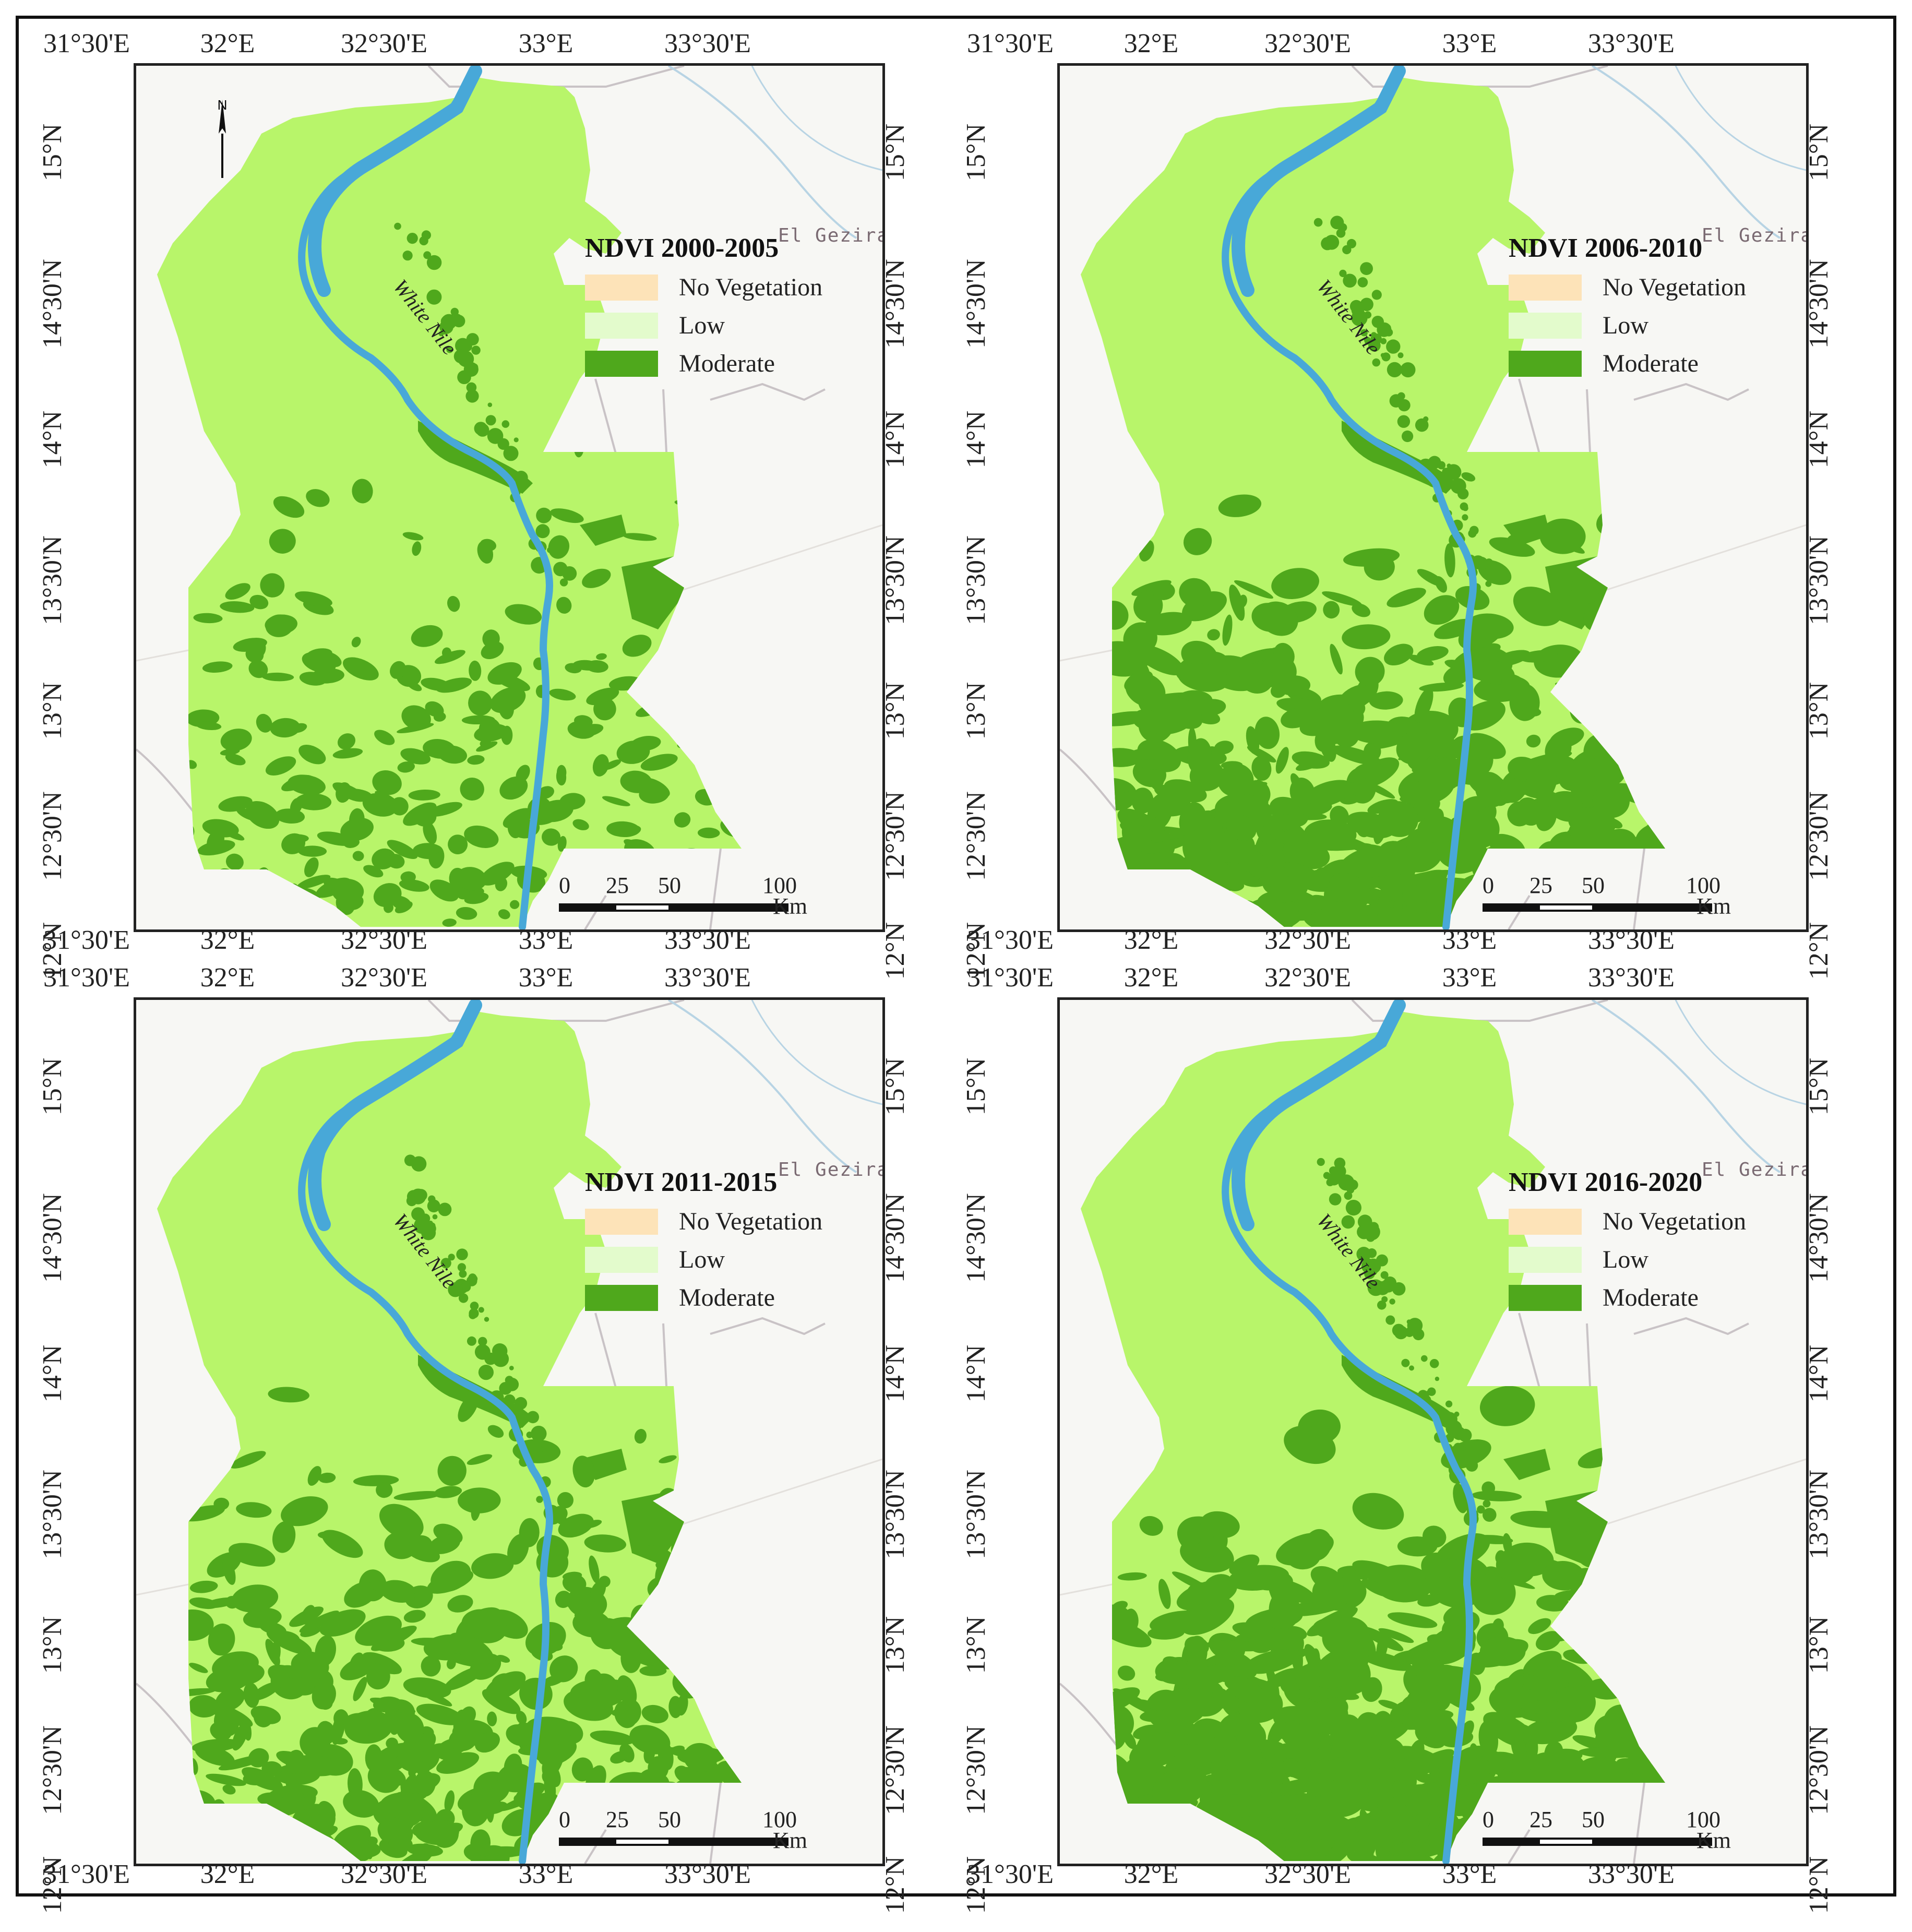 This screenshot has height=1932, width=1912. I want to click on legend: NDVI 2006-2010 No Vegetation Low Moderate, so click(1628, 306).